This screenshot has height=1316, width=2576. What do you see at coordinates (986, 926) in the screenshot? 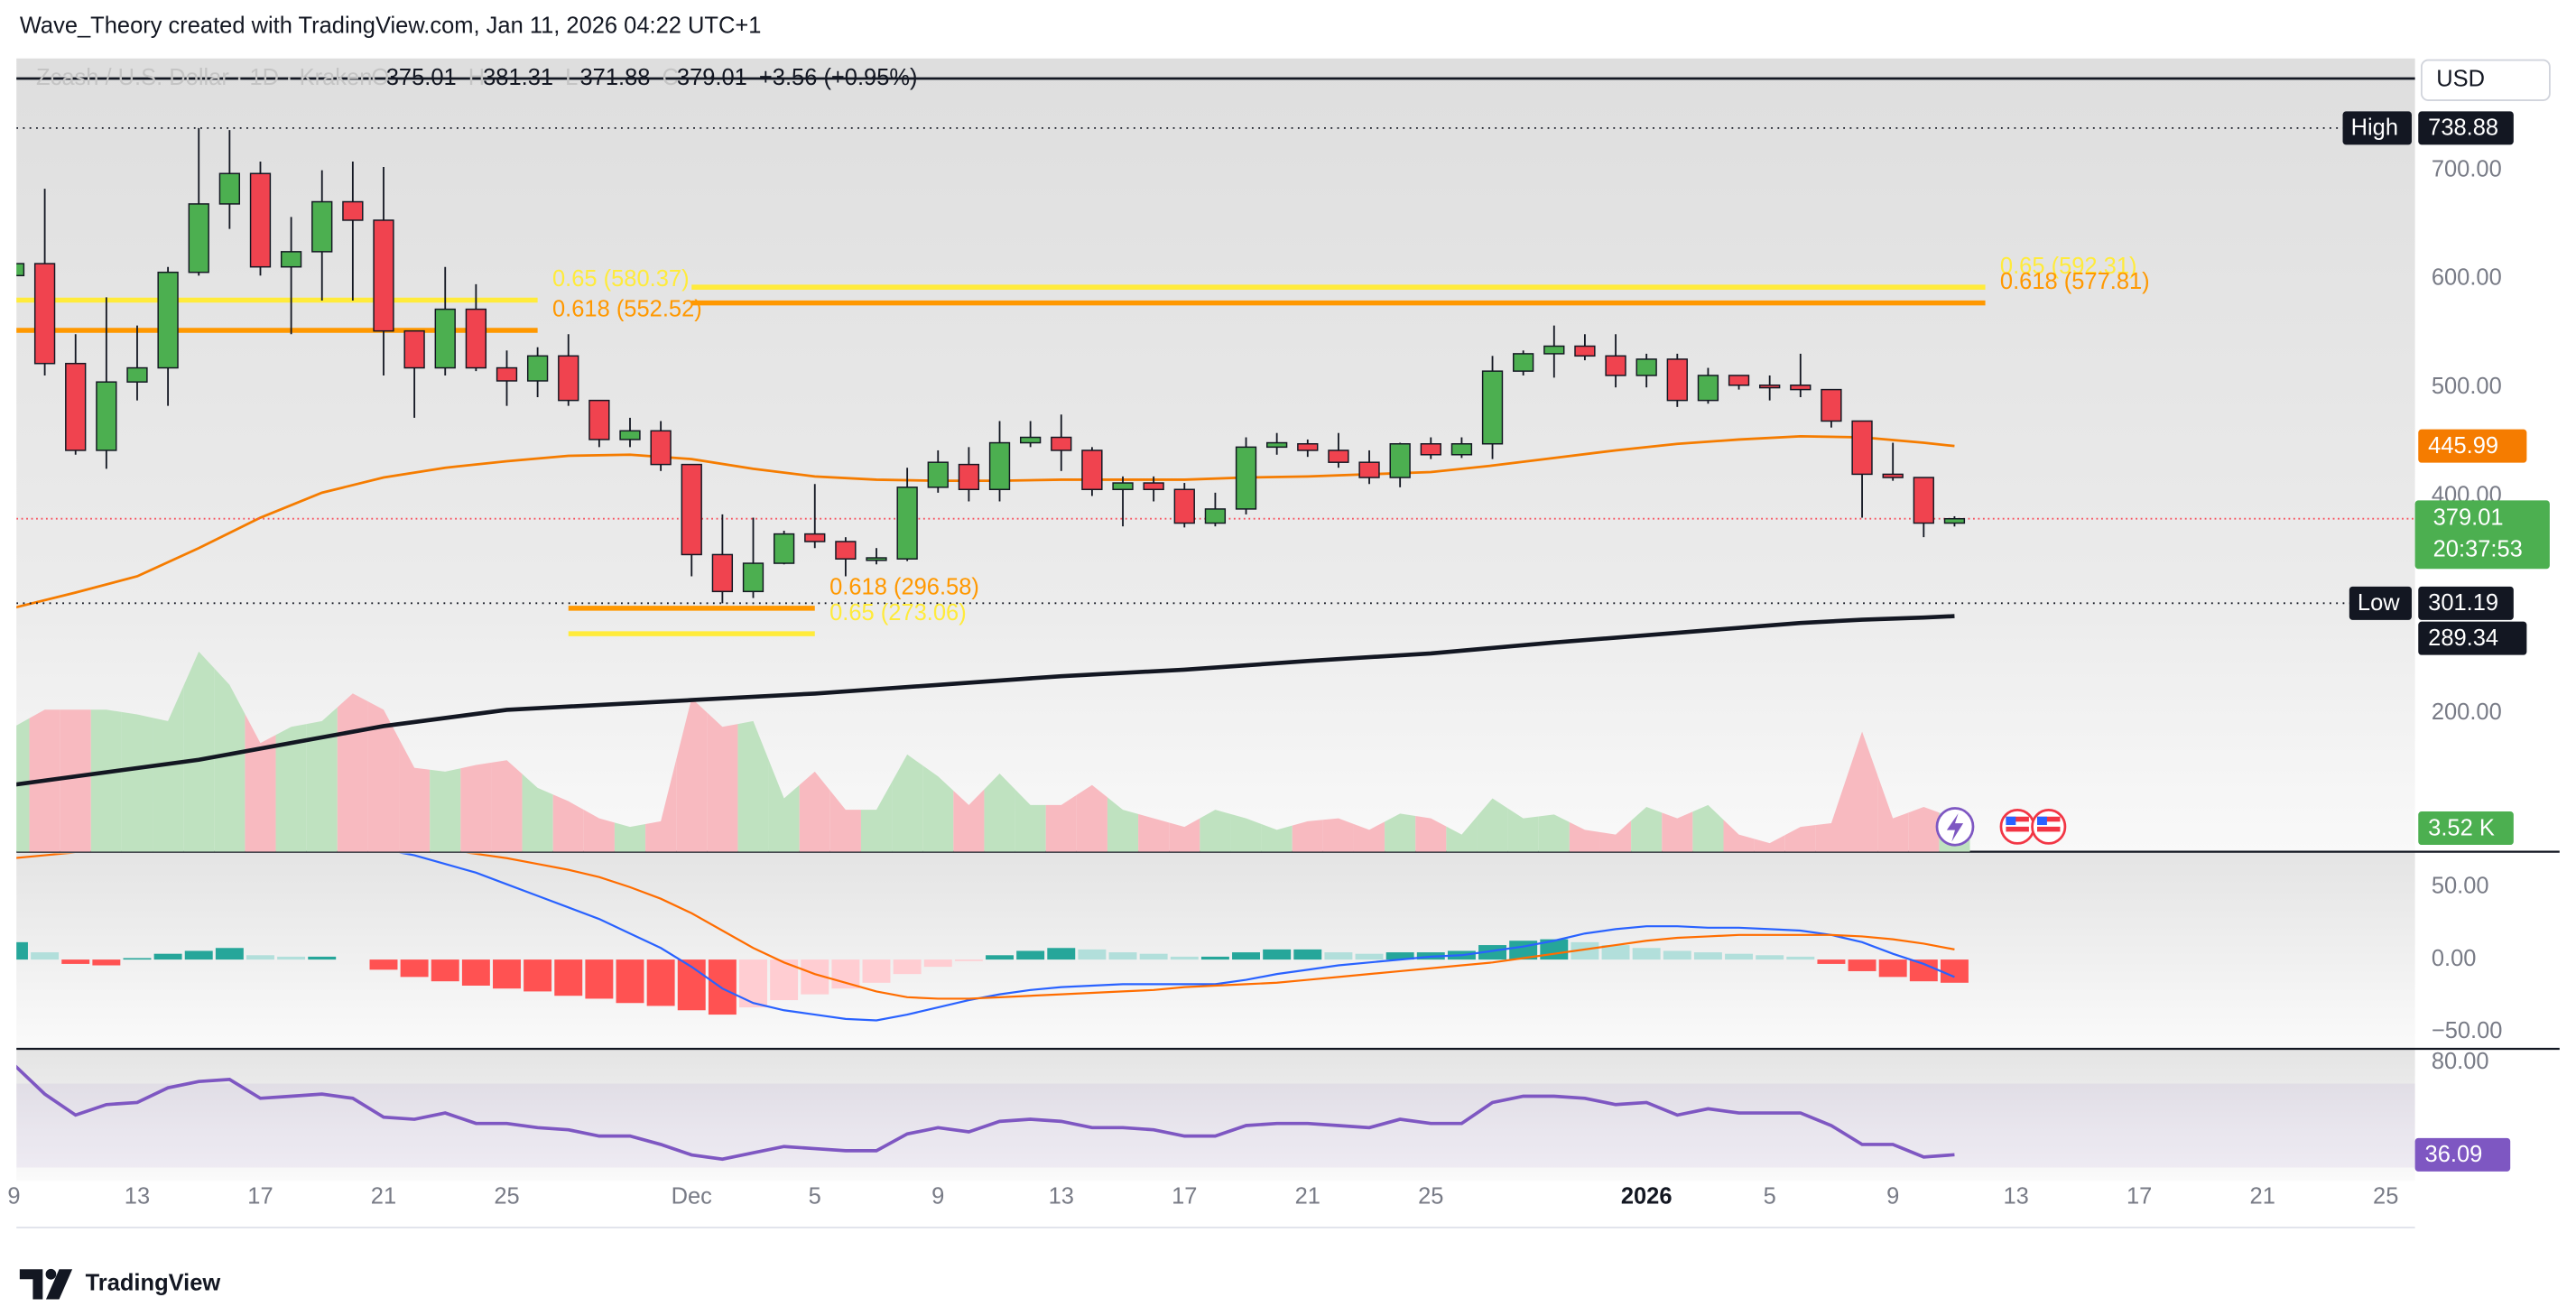
I see `signal-line` at bounding box center [986, 926].